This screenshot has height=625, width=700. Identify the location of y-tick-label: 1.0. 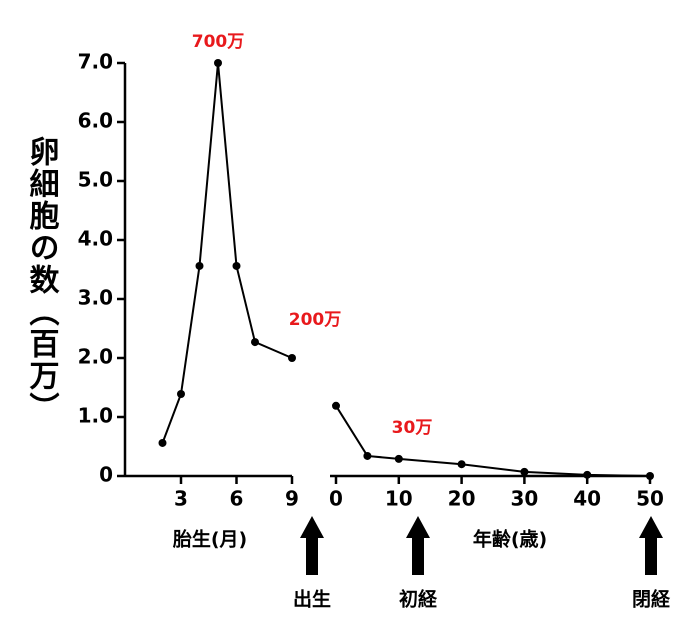
(95, 416).